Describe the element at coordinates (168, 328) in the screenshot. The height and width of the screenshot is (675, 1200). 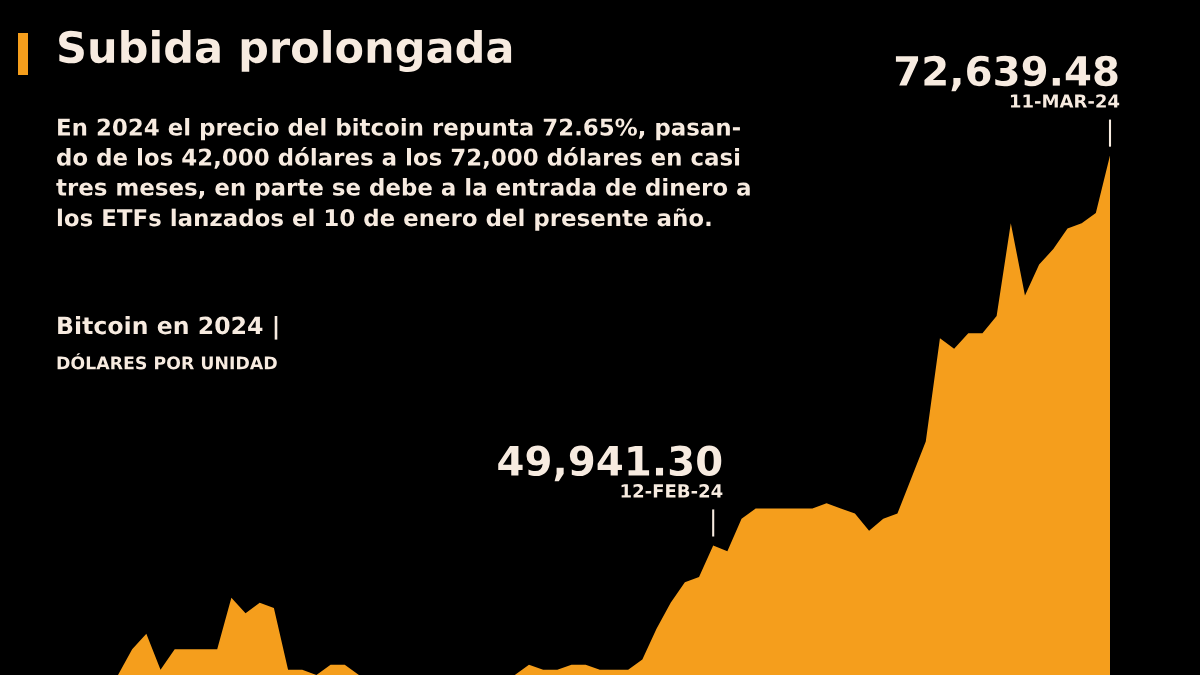
I see `annotation: Bitcoin en 2024 |` at that location.